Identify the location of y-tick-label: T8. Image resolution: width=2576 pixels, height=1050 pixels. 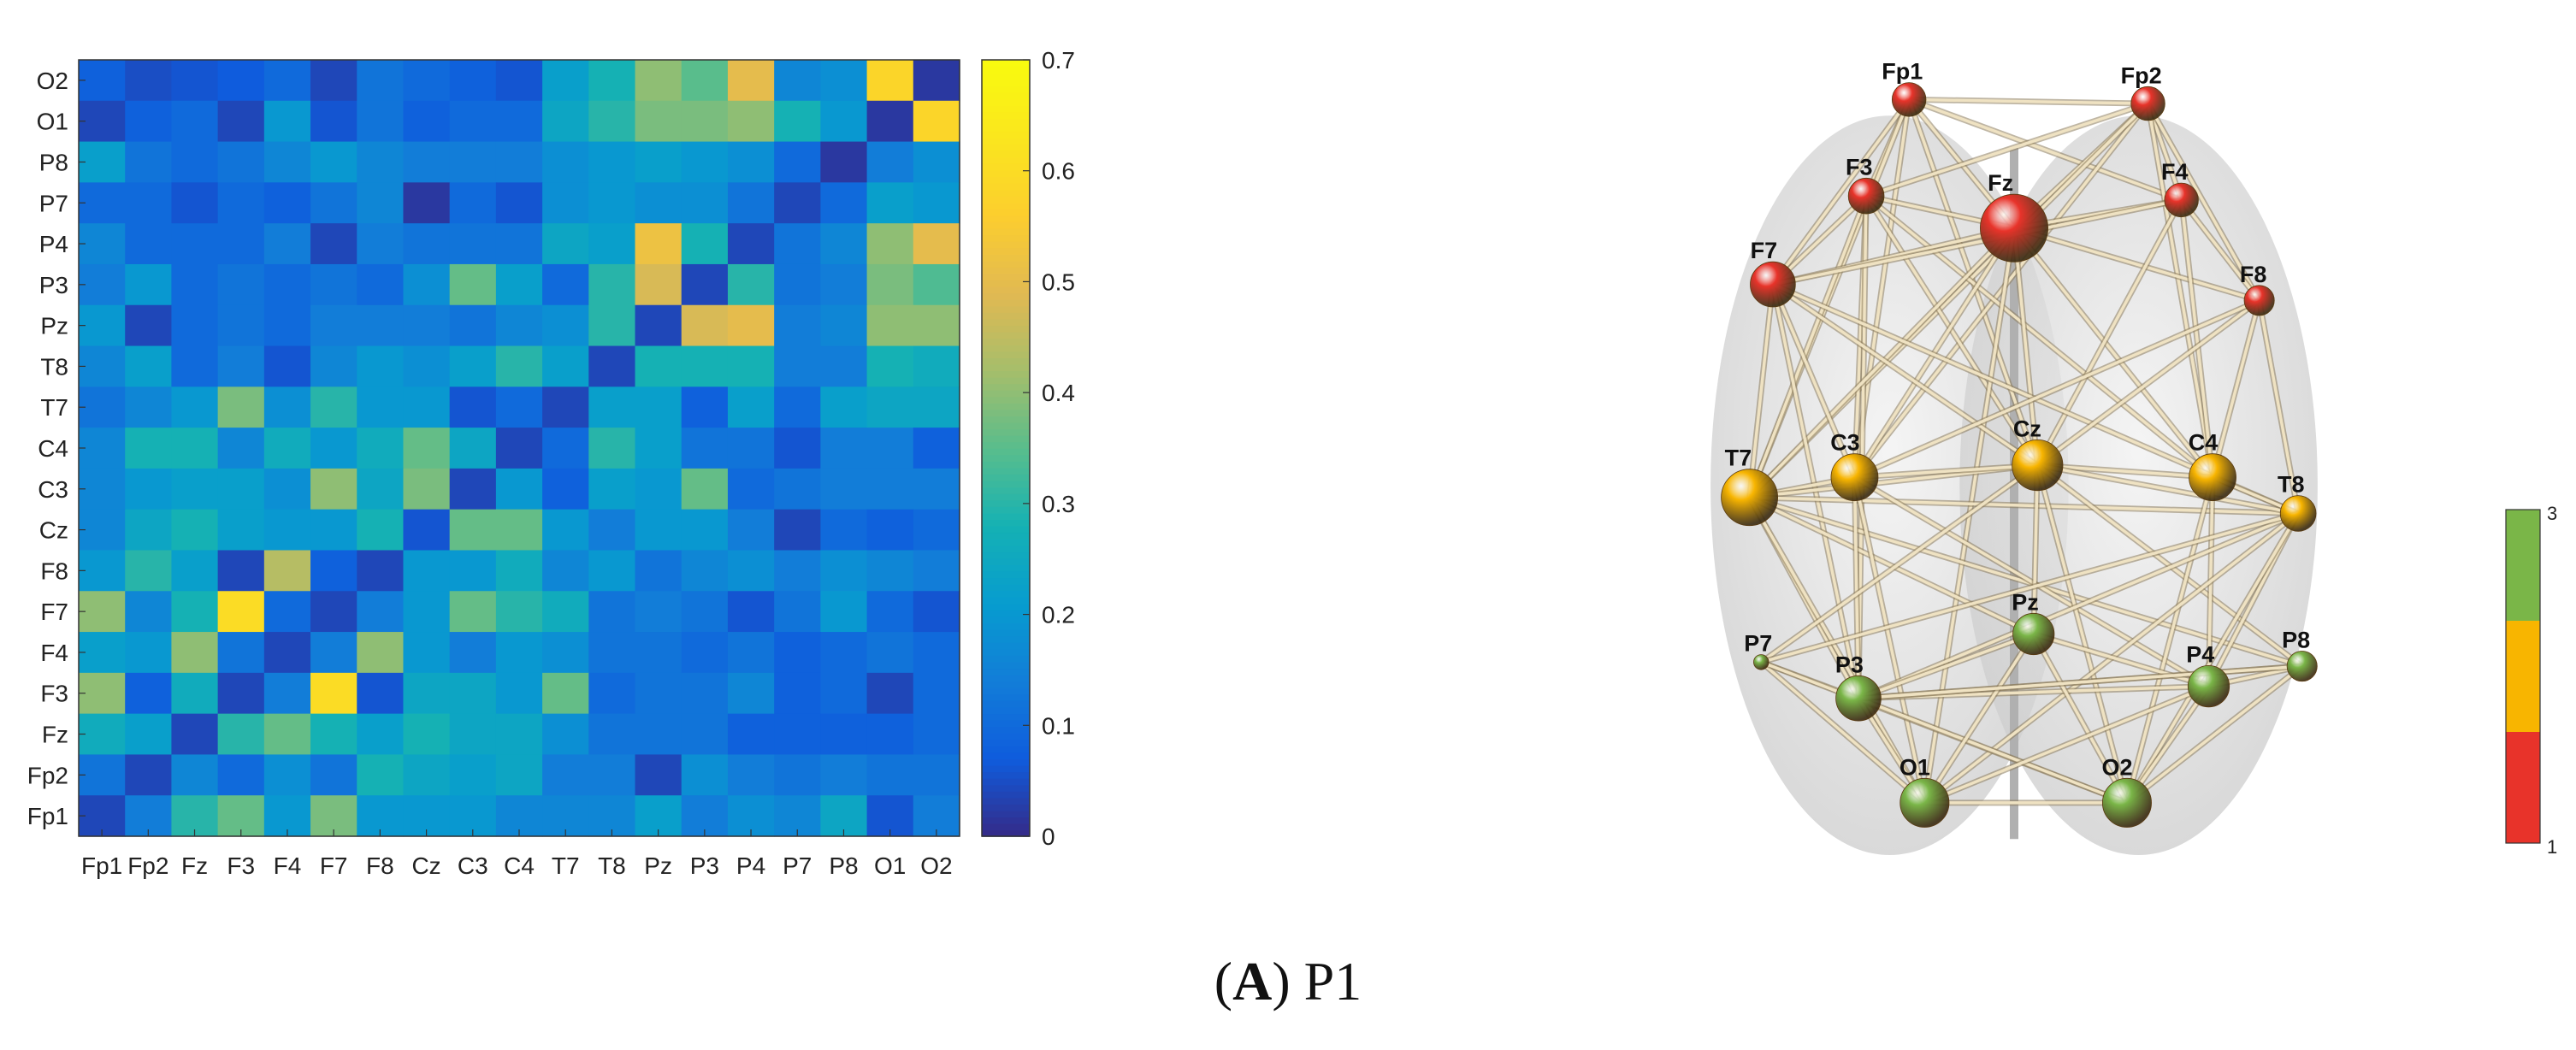
(54, 367).